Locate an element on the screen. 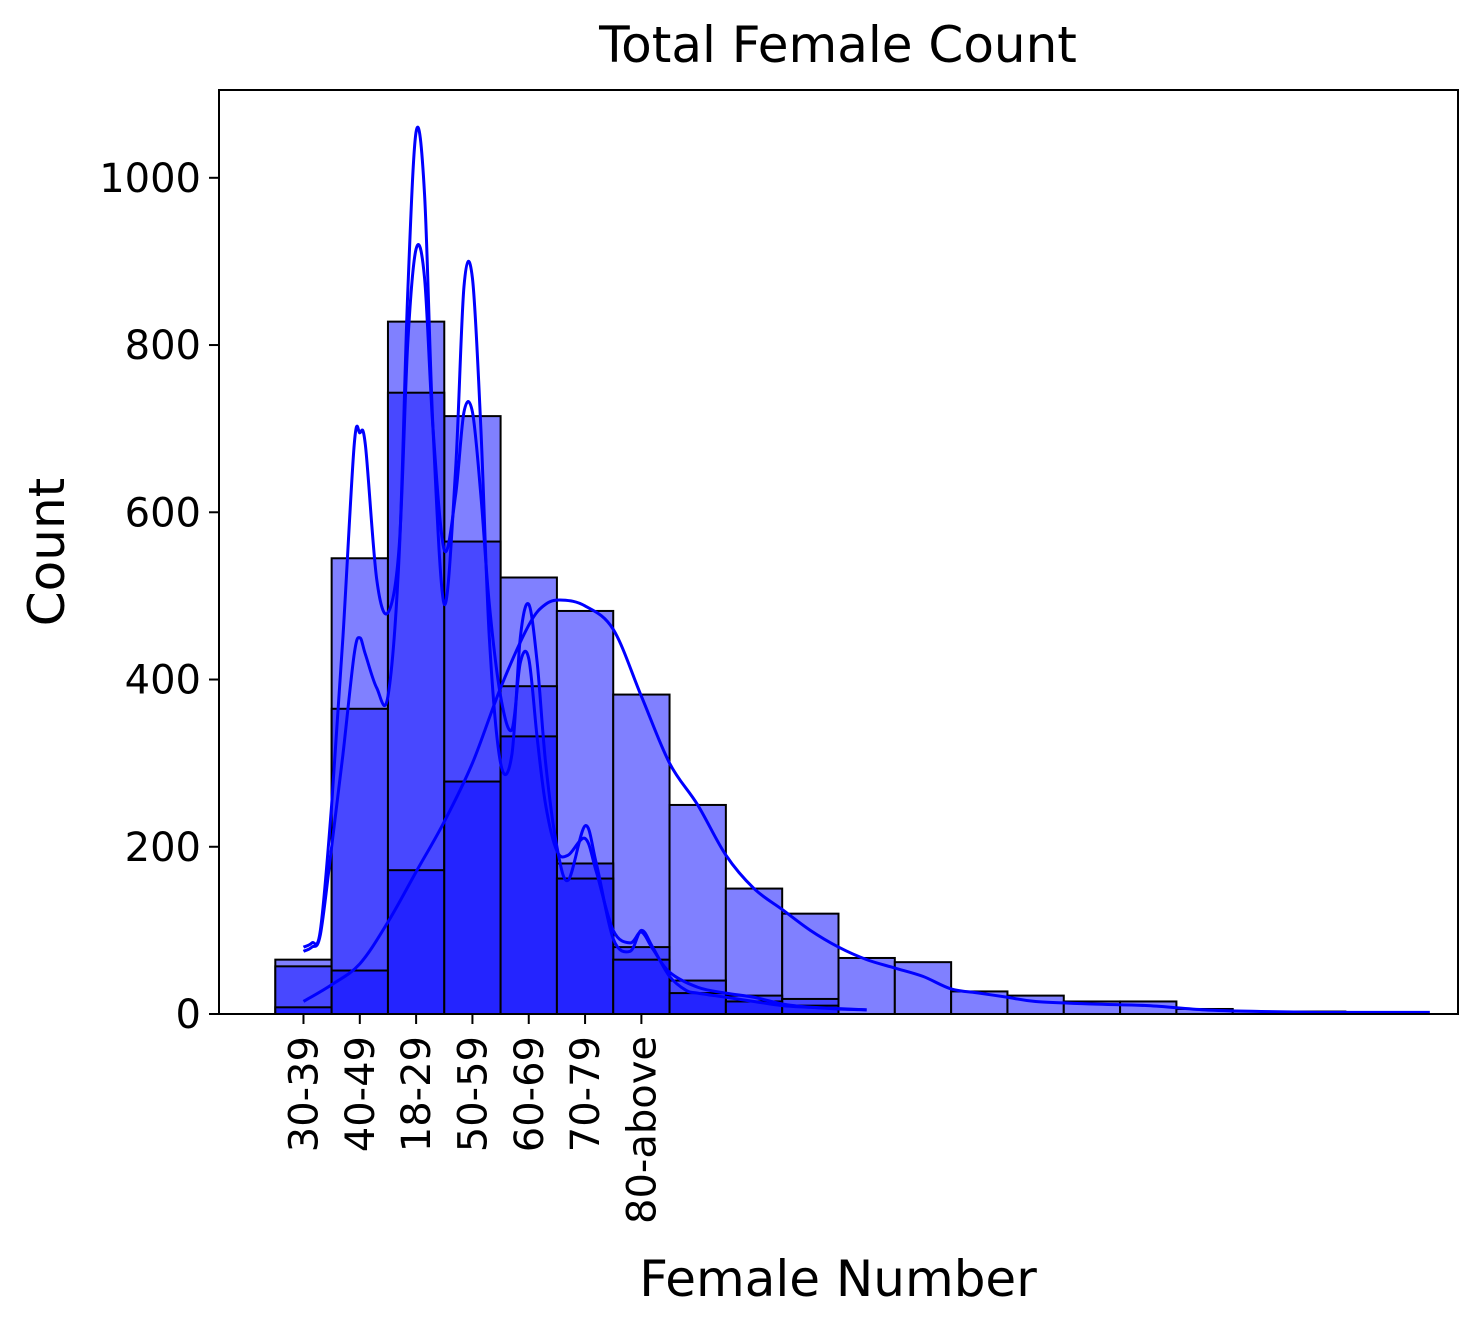 The height and width of the screenshot is (1327, 1477). y-tick-label: 600 is located at coordinates (163, 513).